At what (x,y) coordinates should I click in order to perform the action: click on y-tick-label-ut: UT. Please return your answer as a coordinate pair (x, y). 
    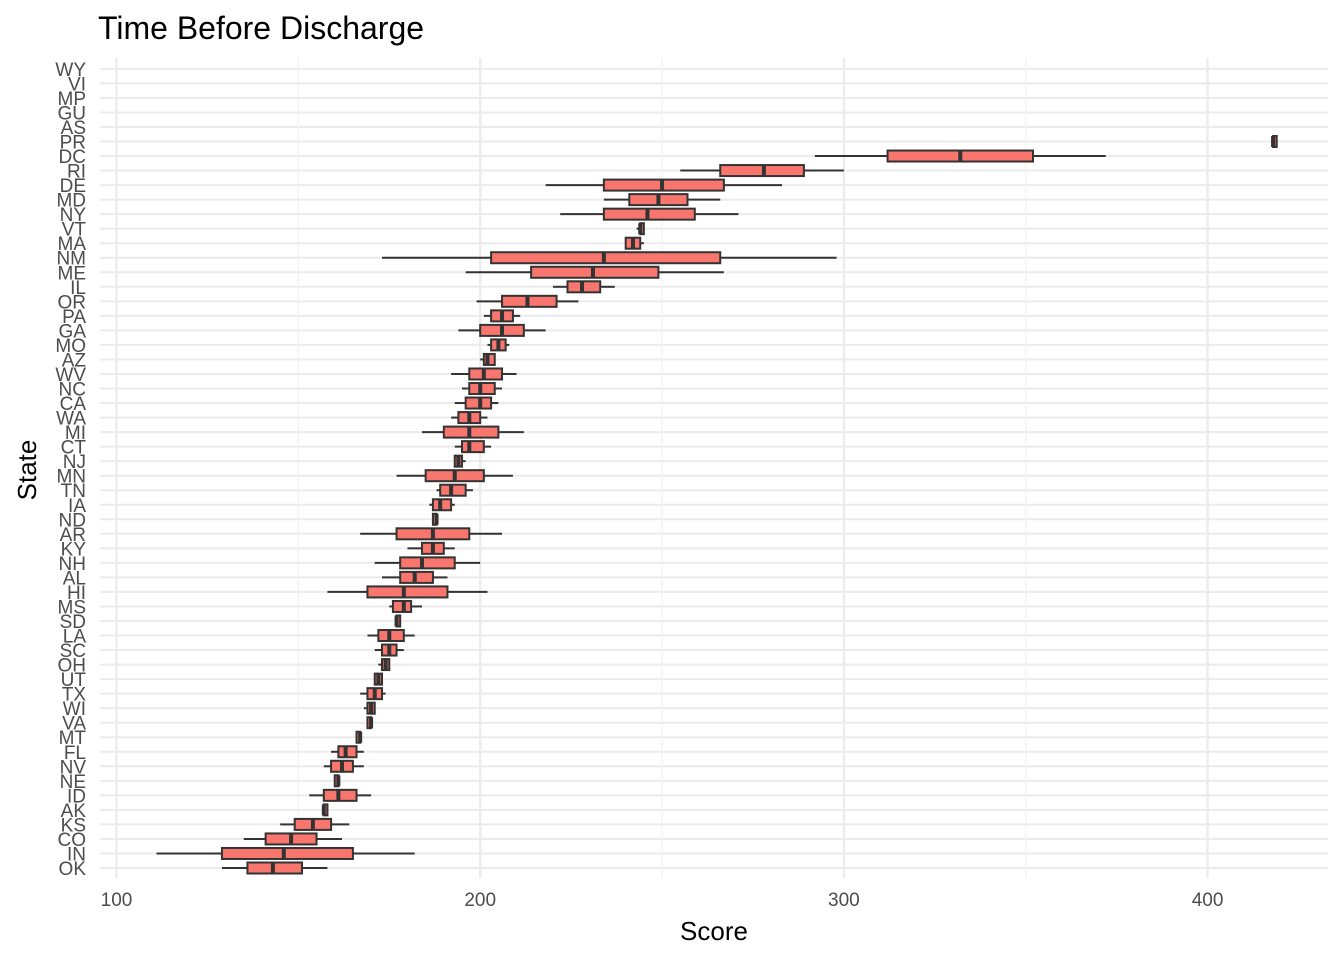
    Looking at the image, I should click on (74, 680).